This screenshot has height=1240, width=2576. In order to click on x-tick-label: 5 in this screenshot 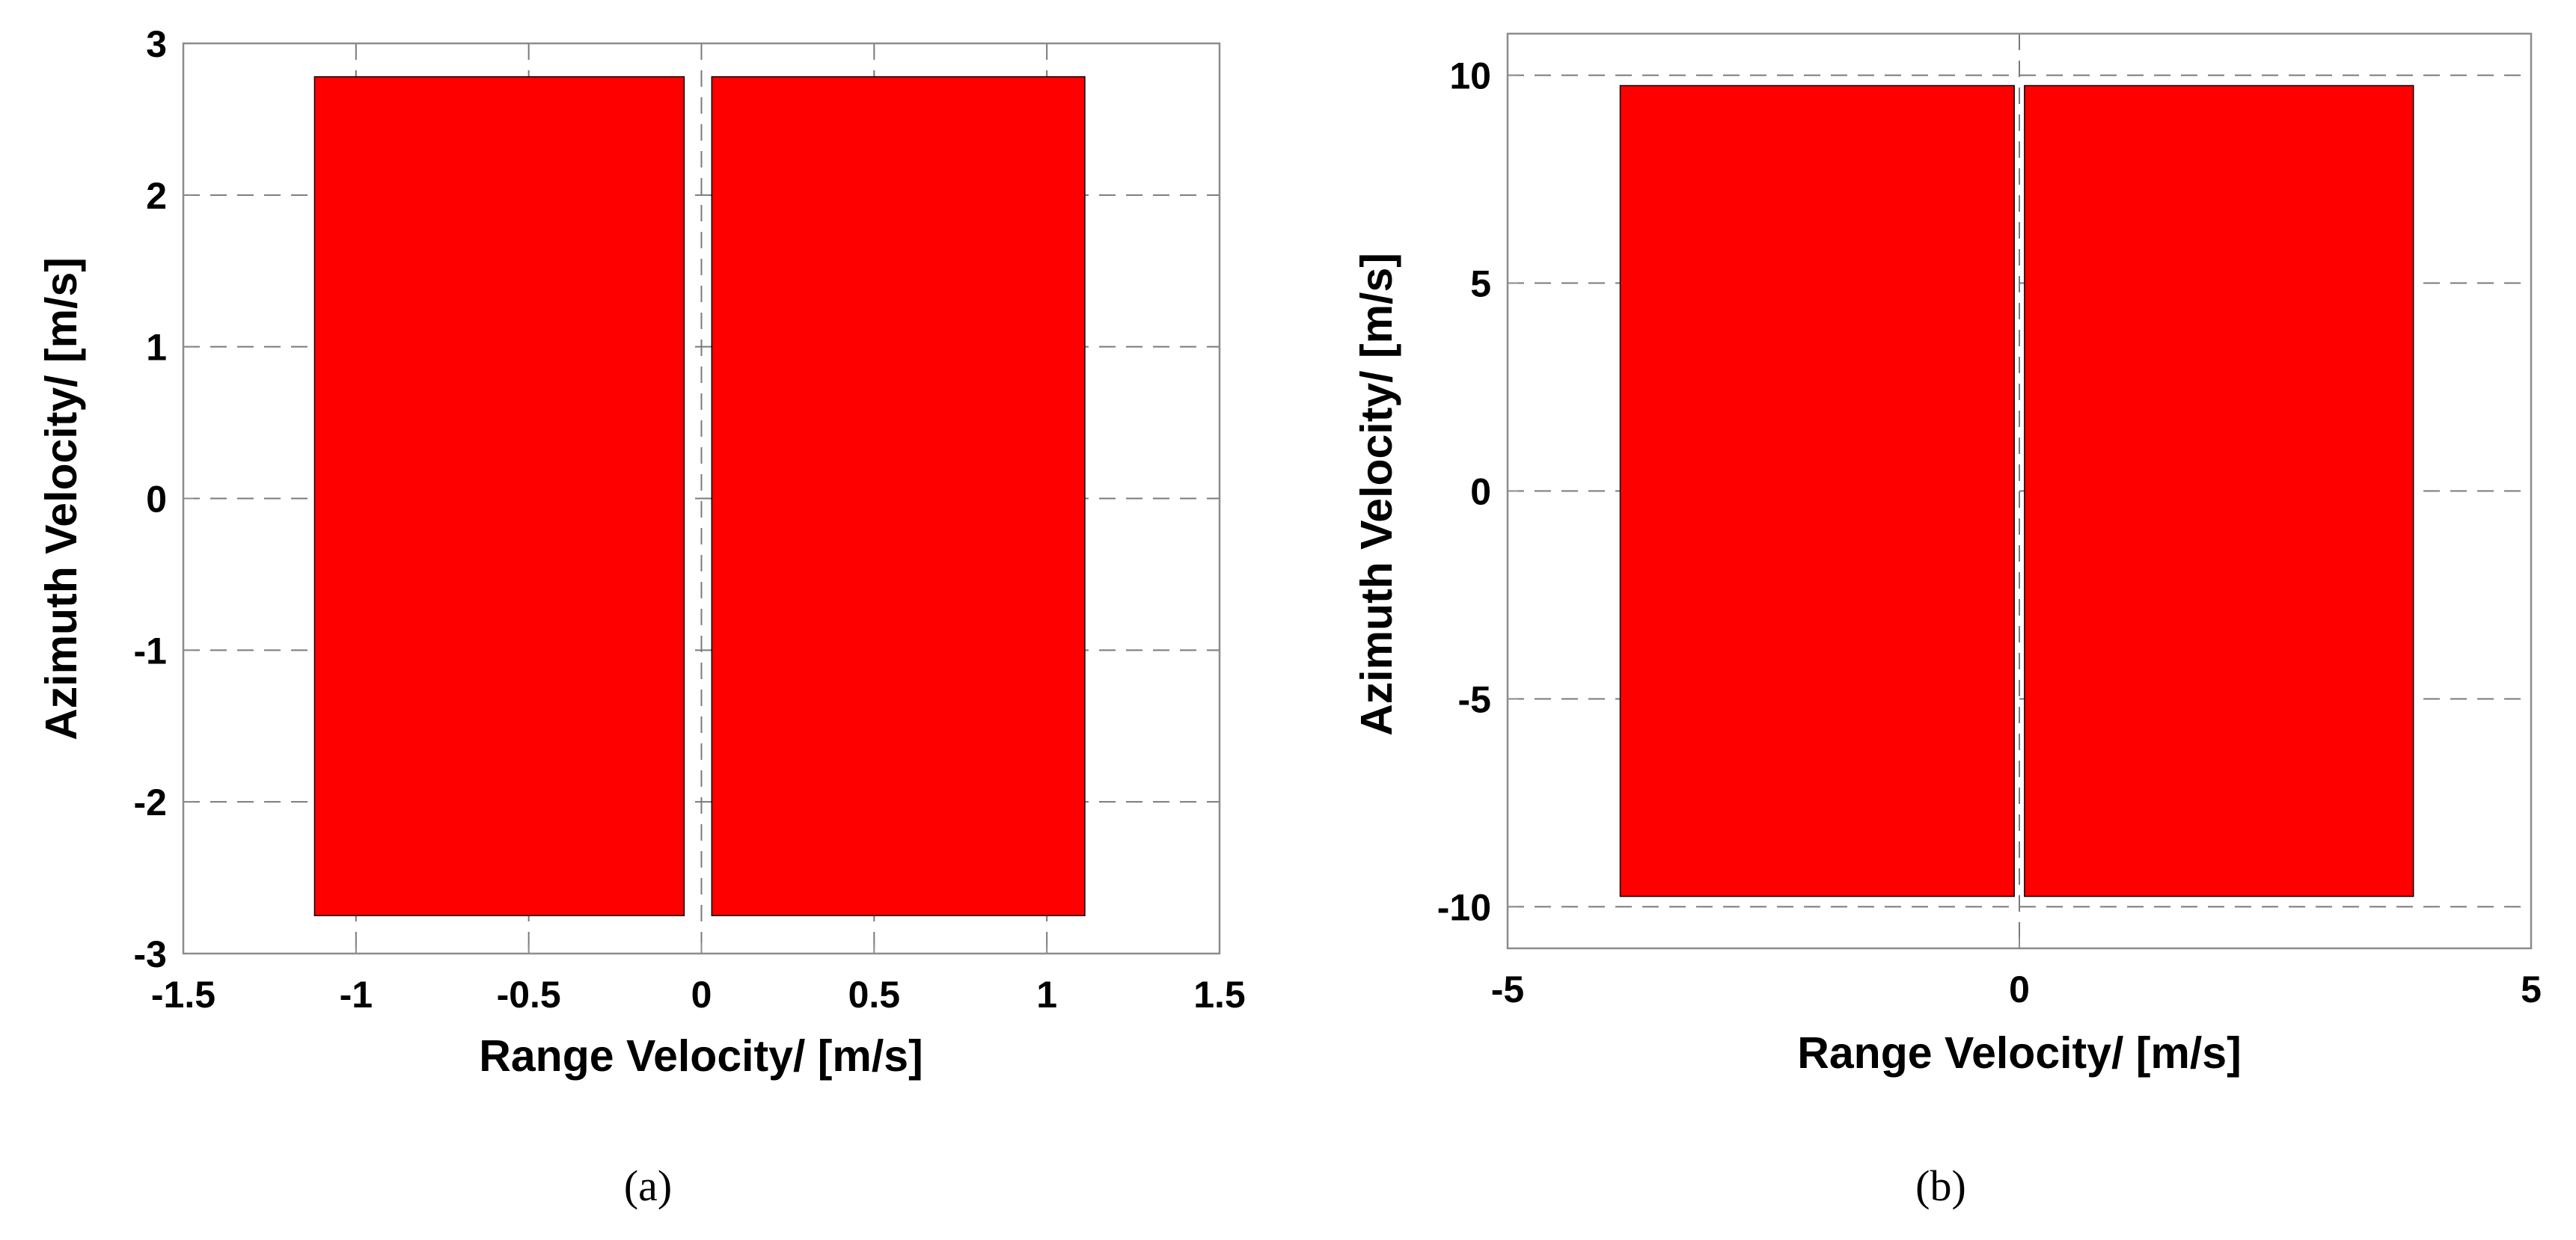, I will do `click(2531, 989)`.